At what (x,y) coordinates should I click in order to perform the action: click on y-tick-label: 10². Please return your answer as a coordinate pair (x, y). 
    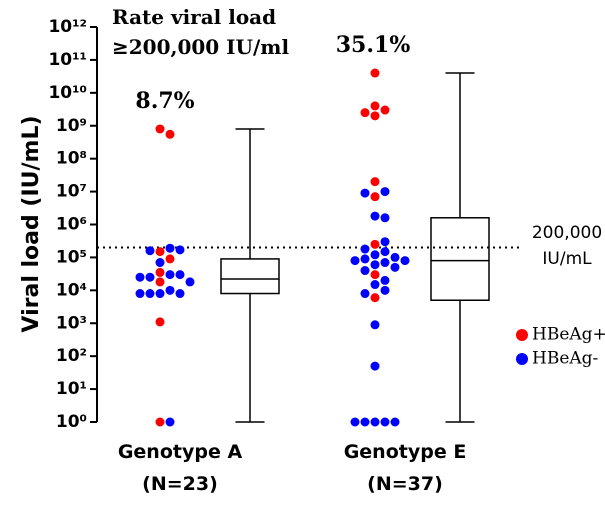
    Looking at the image, I should click on (71, 356).